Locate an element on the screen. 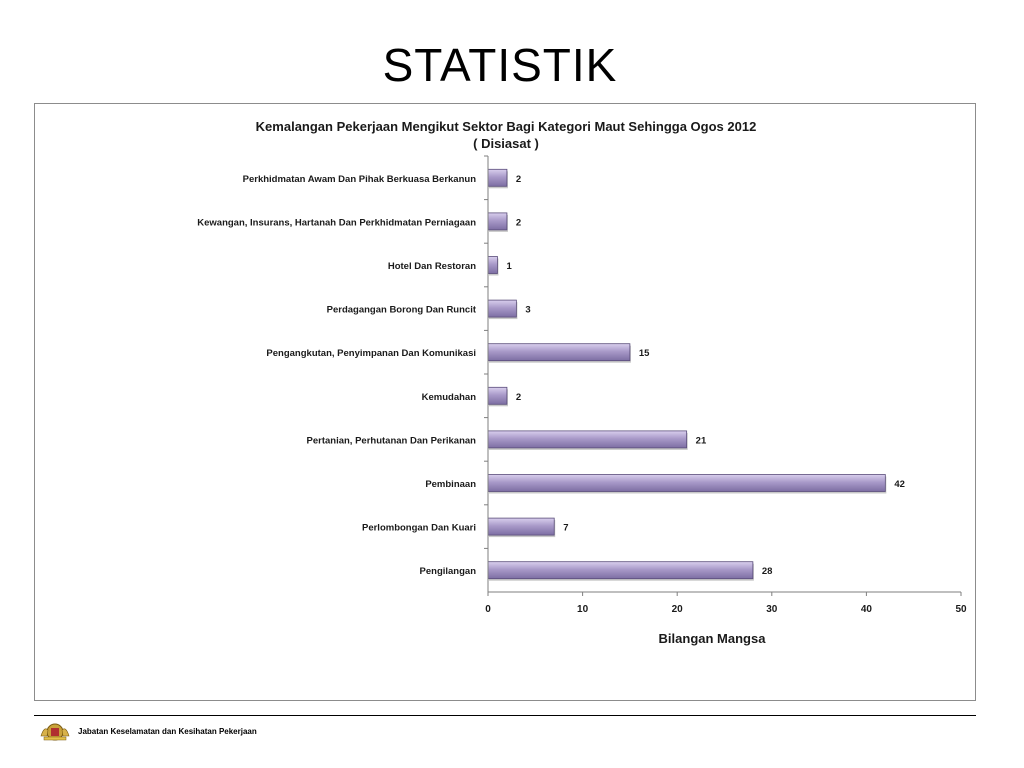 The image size is (1024, 768). chart-subtitle: ( Disiasat ) is located at coordinates (506, 143).